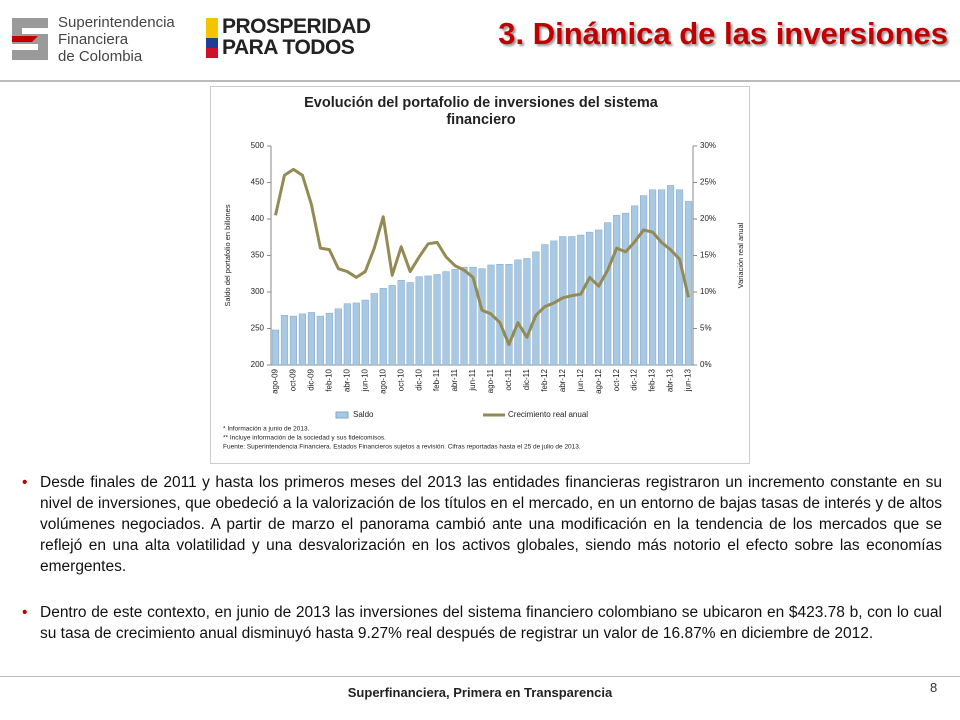 Image resolution: width=960 pixels, height=720 pixels. What do you see at coordinates (652, 379) in the screenshot?
I see `x-tick-label: feb-13` at bounding box center [652, 379].